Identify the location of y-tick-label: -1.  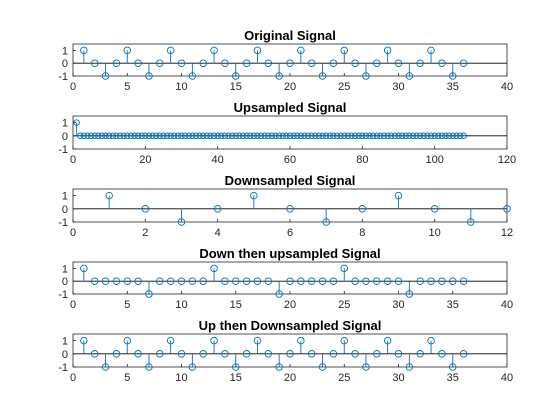
(63, 150).